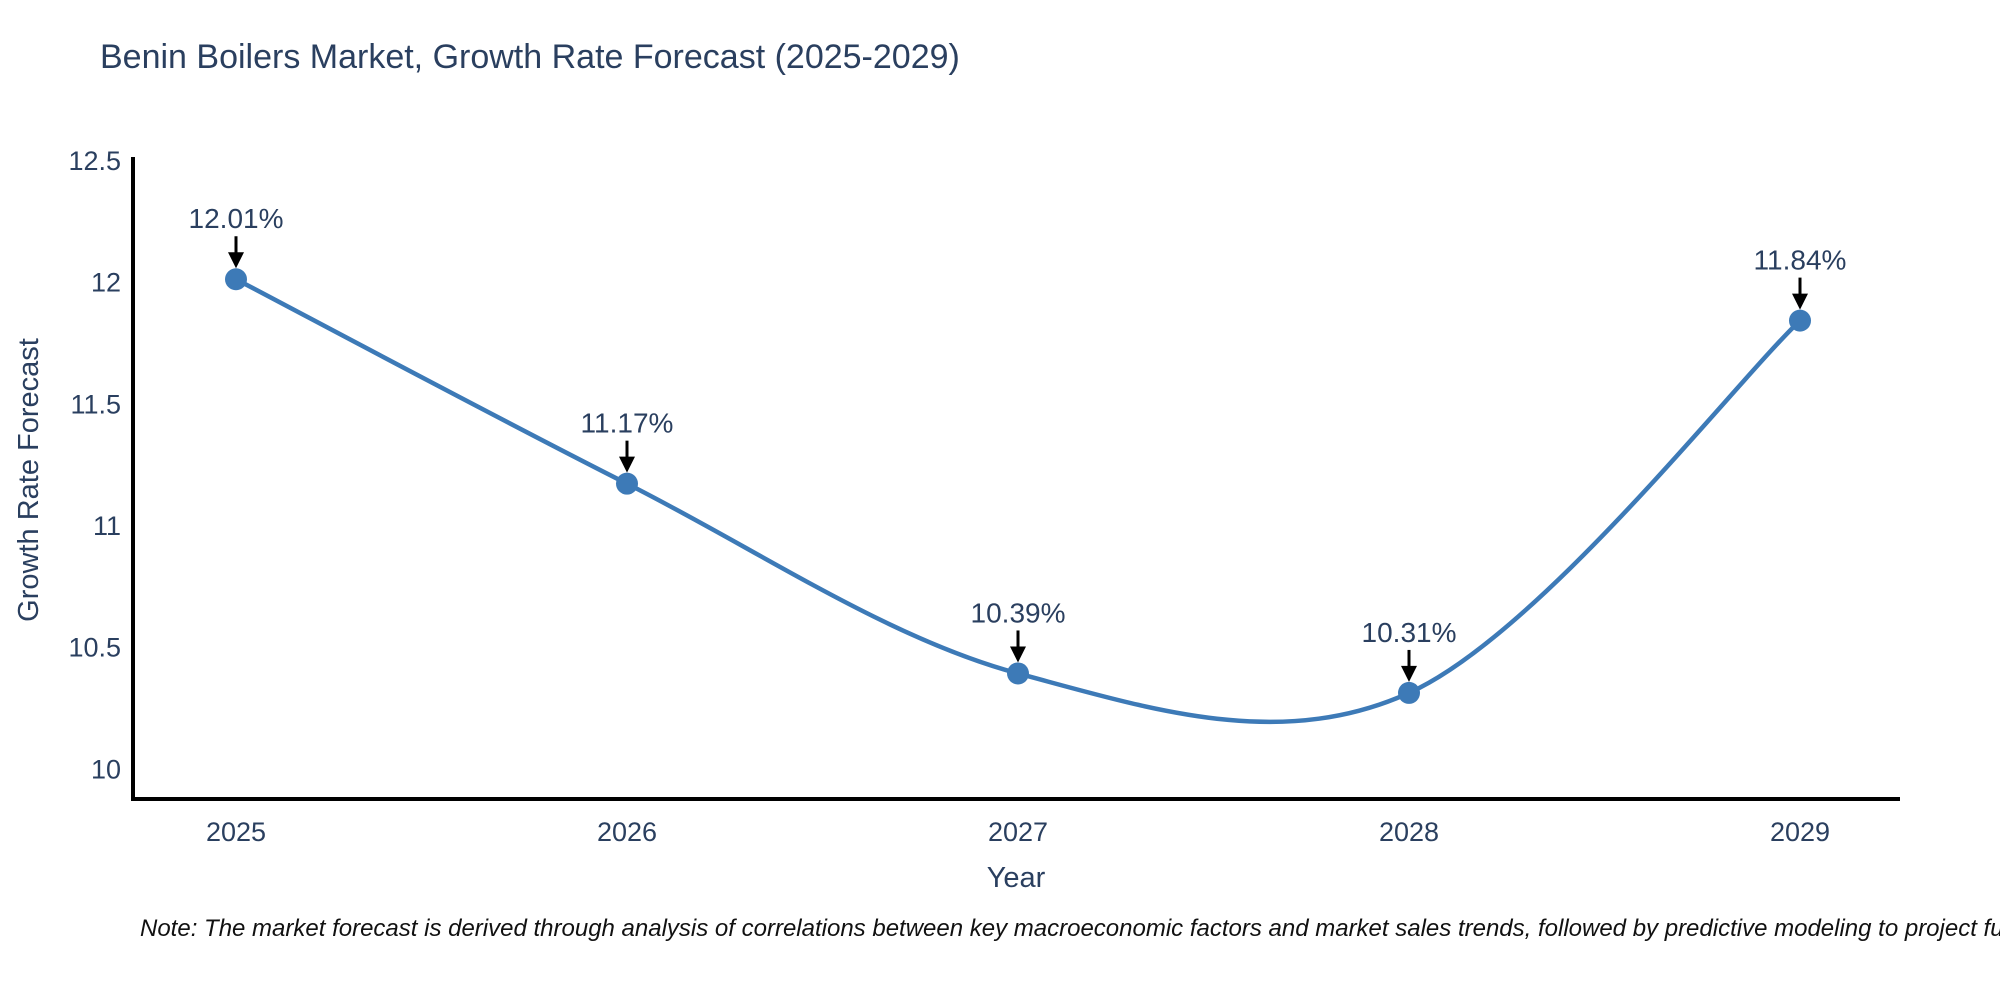 This screenshot has width=2000, height=1000. What do you see at coordinates (1018, 612) in the screenshot?
I see `point-annotation: 10.39%` at bounding box center [1018, 612].